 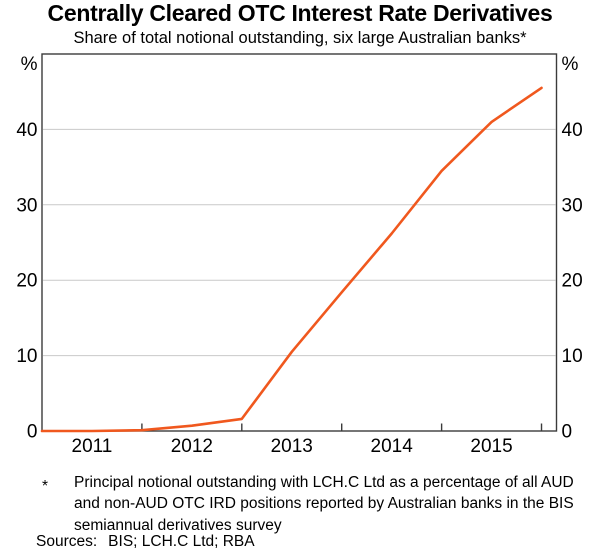 I want to click on y-tick-label-left: 40, so click(x=26, y=130).